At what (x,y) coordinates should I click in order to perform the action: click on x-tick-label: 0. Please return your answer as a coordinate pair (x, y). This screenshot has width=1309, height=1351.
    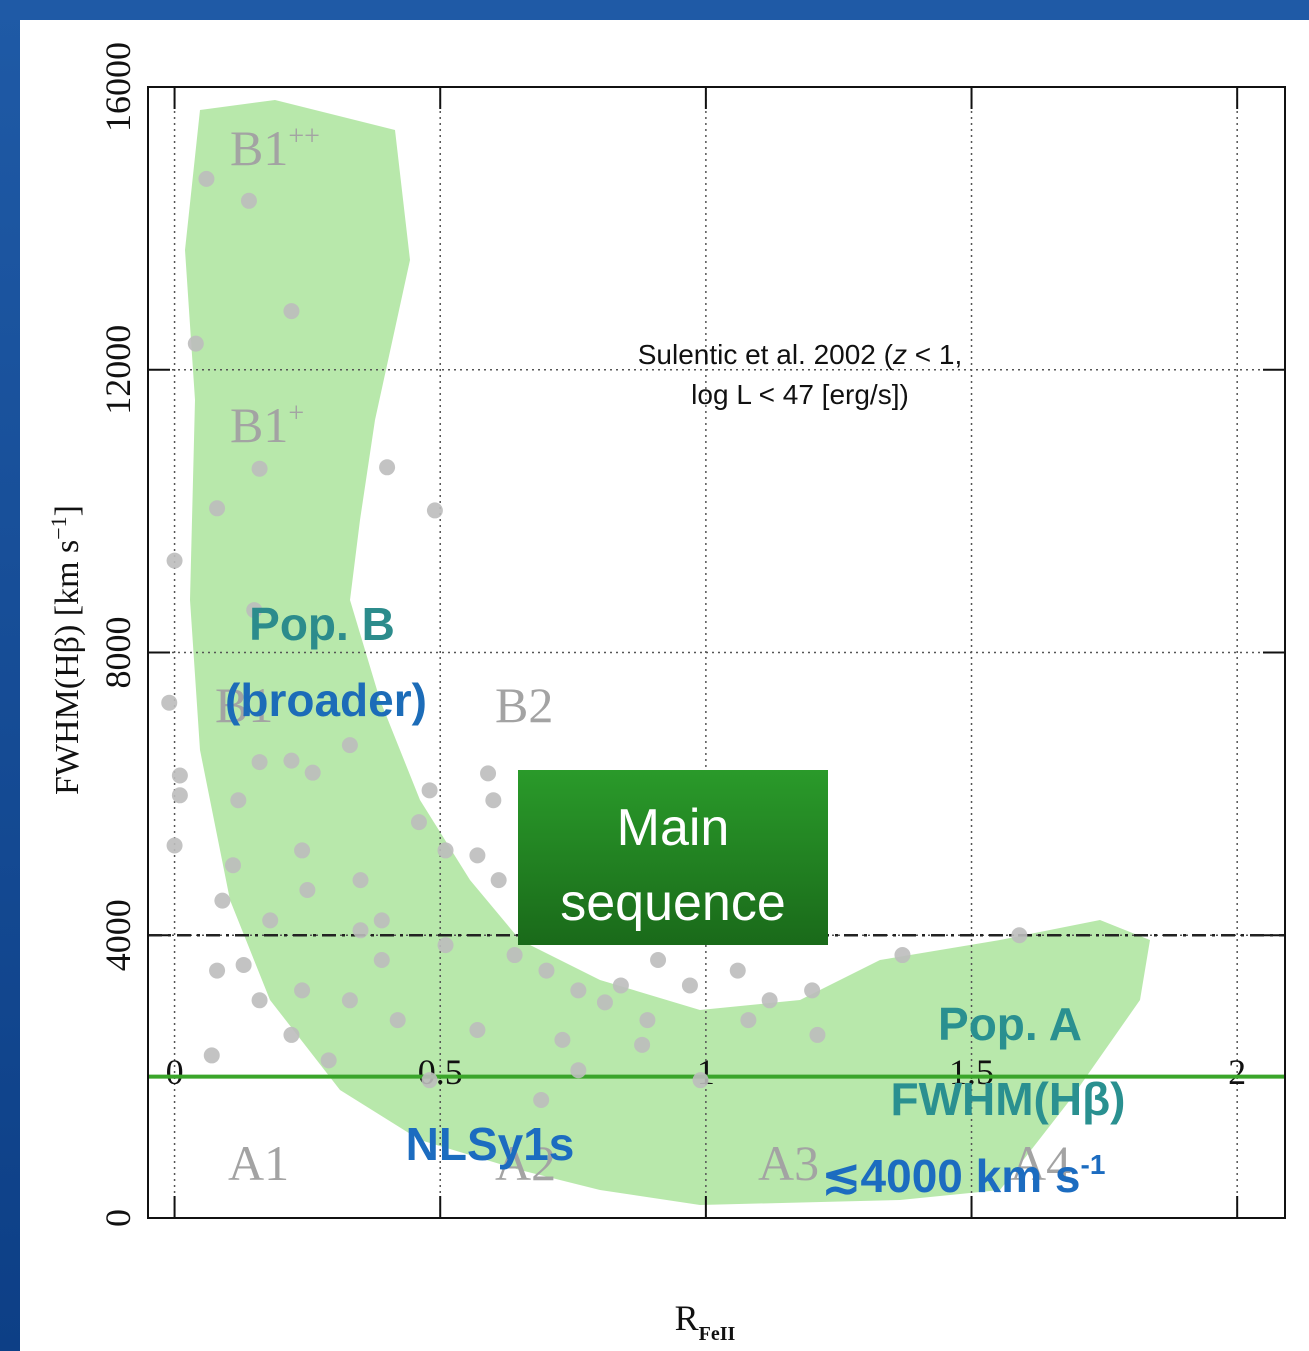
    Looking at the image, I should click on (175, 1072).